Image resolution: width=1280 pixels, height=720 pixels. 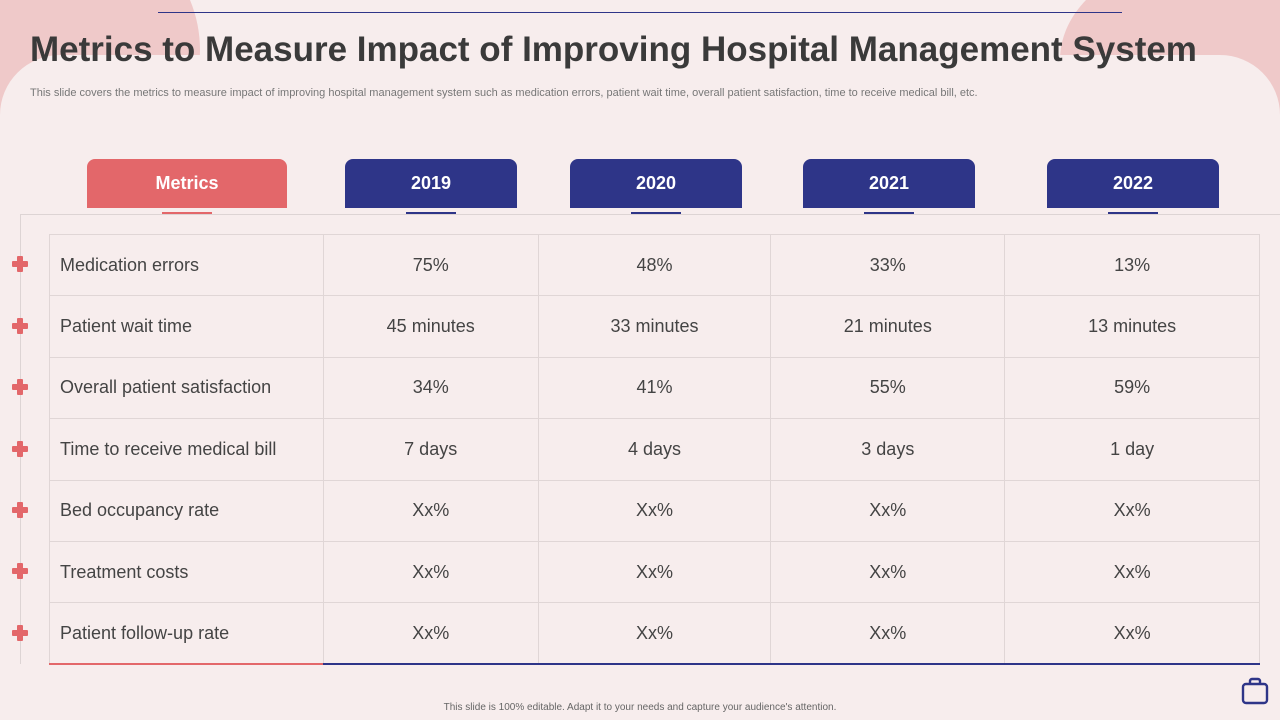 I want to click on top-rule, so click(x=640, y=12).